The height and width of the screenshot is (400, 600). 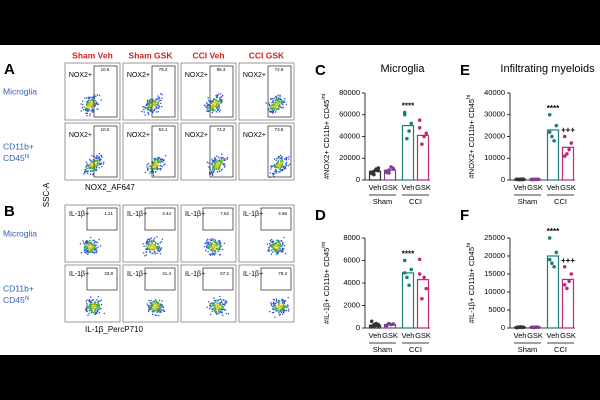 What do you see at coordinates (163, 69) in the screenshot?
I see `gate-percent: 79.2` at bounding box center [163, 69].